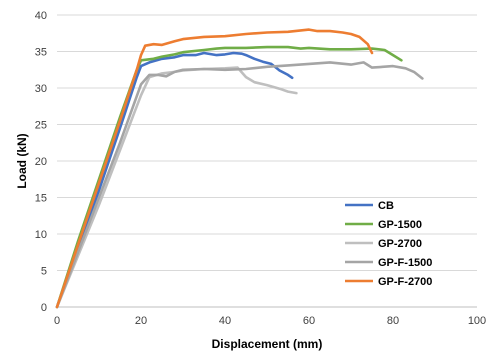  Describe the element at coordinates (41, 16) in the screenshot. I see `y-tick-label: 40` at that location.